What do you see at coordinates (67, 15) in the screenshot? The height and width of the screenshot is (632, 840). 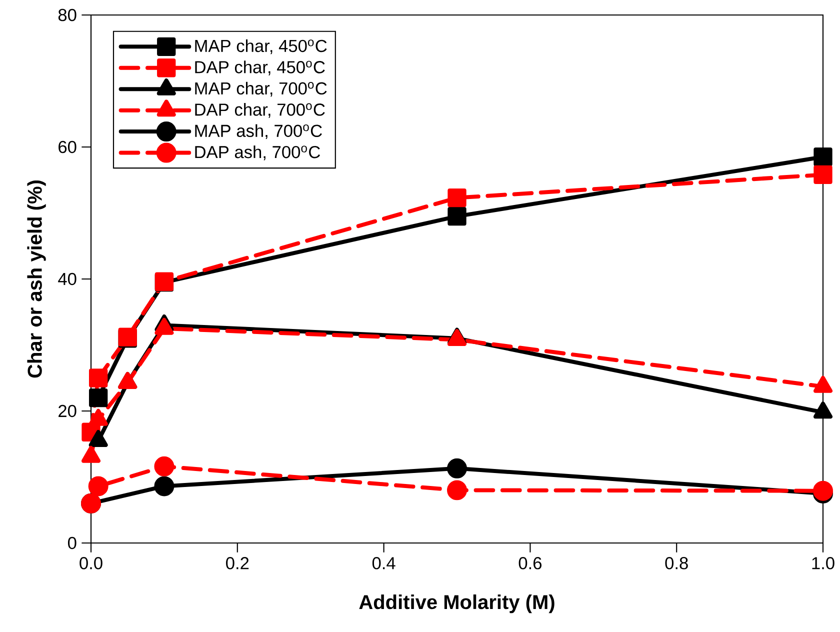 I see `y-tick-label: 80` at bounding box center [67, 15].